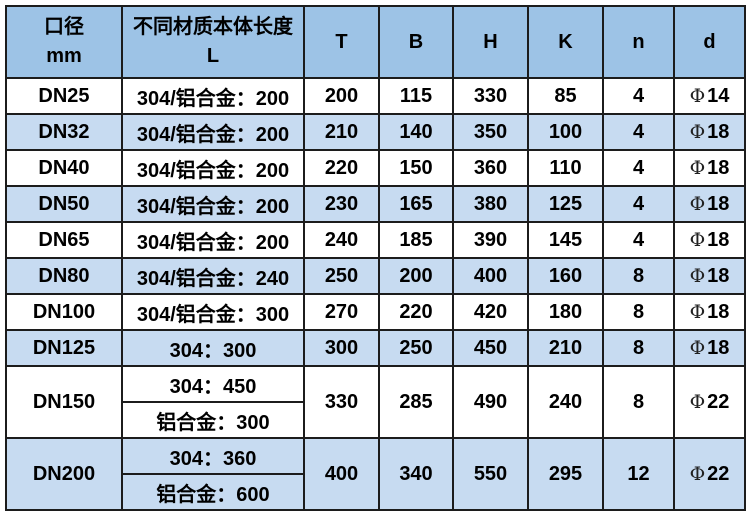  I want to click on cell-diameter: DN125, so click(64, 348).